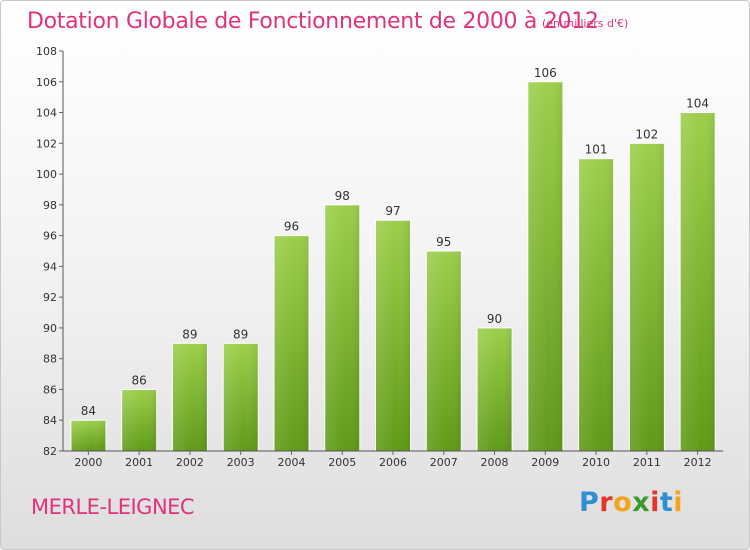 The width and height of the screenshot is (750, 550). Describe the element at coordinates (393, 462) in the screenshot. I see `x-tick-label: 2006` at that location.